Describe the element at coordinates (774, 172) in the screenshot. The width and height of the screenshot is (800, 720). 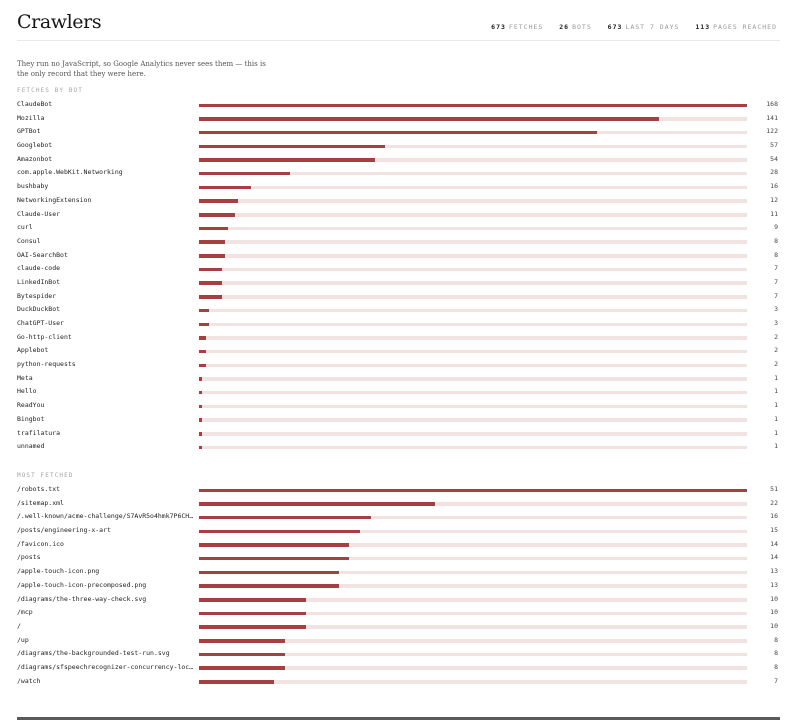
I see `row-count: 28` at that location.